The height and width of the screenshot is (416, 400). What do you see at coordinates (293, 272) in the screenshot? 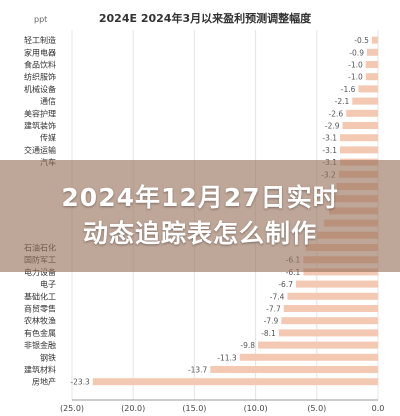
I see `data-label: -6.1` at bounding box center [293, 272].